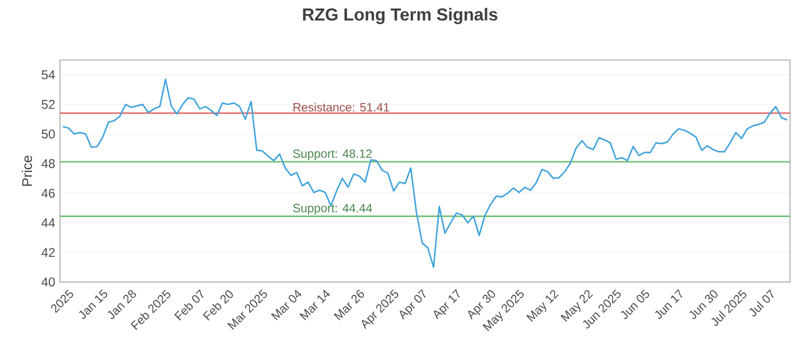 The height and width of the screenshot is (350, 800). I want to click on x-tick-label: Feb 07, so click(189, 305).